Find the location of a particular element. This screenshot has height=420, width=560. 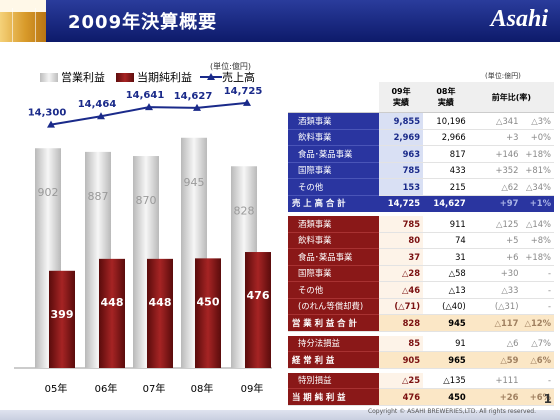

value-2009: 905 is located at coordinates (401, 360).